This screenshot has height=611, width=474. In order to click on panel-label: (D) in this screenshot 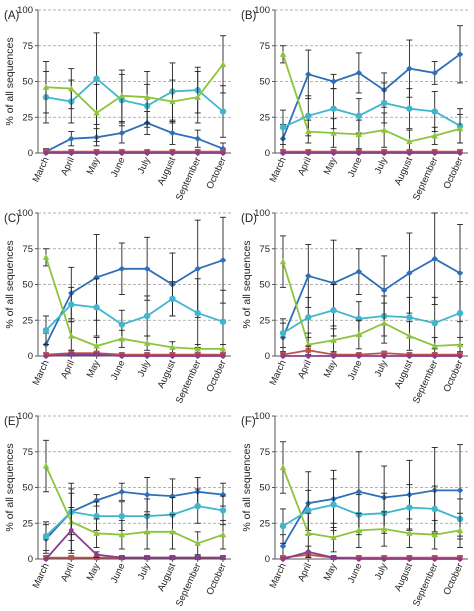, I will do `click(249, 219)`.